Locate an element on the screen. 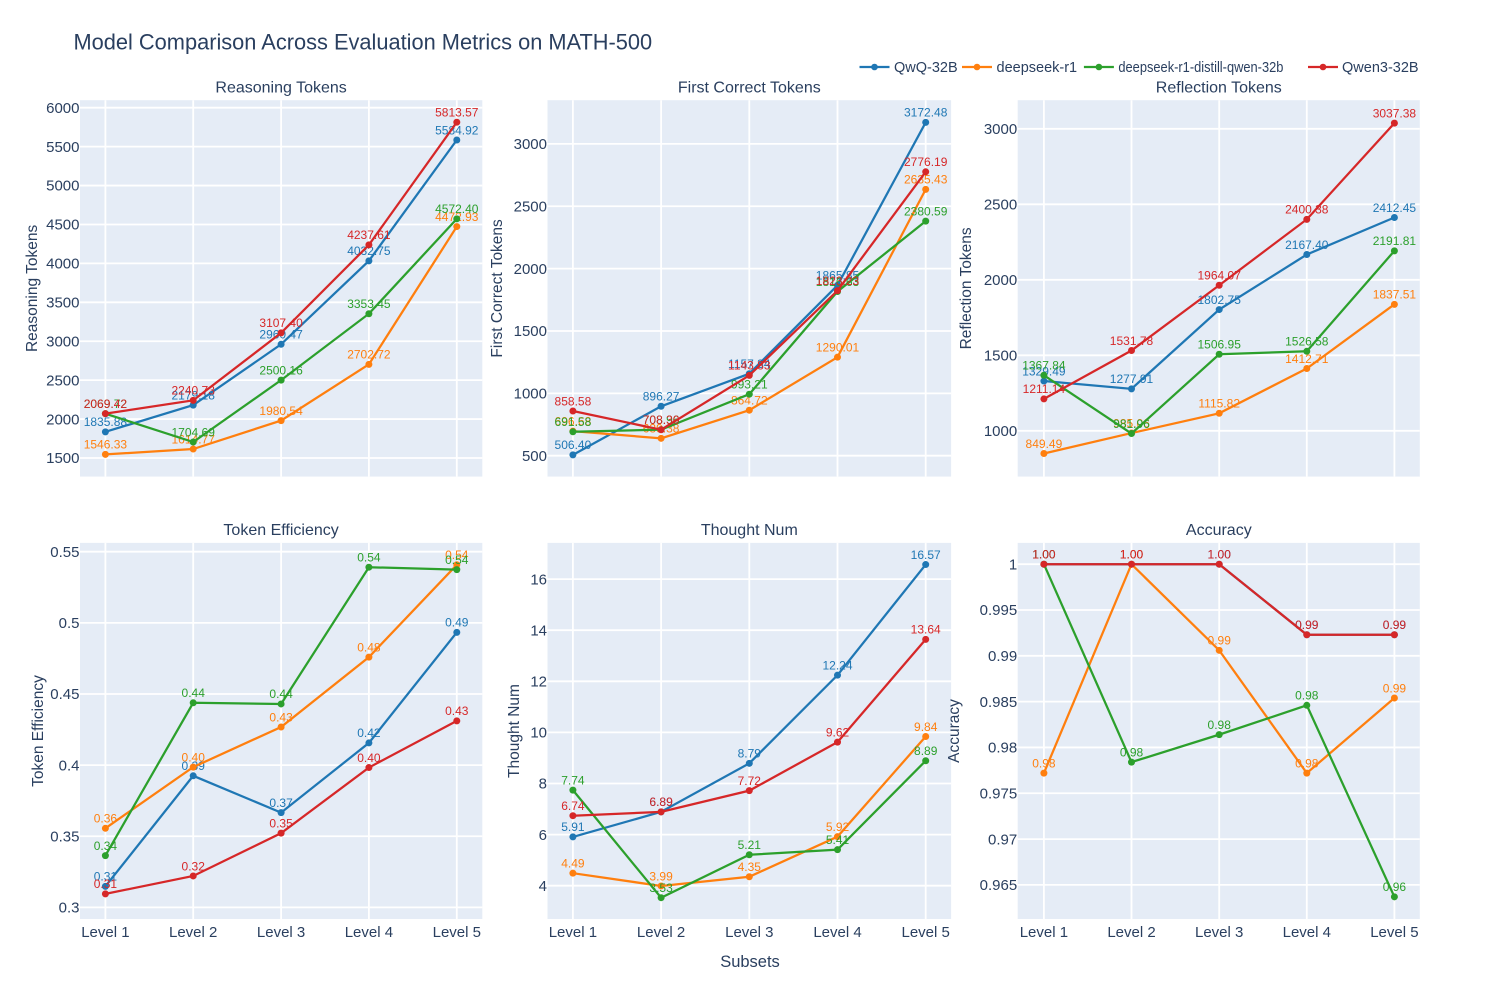 This screenshot has height=1000, width=1500. svg-text: 2240.73 is located at coordinates (194, 391).